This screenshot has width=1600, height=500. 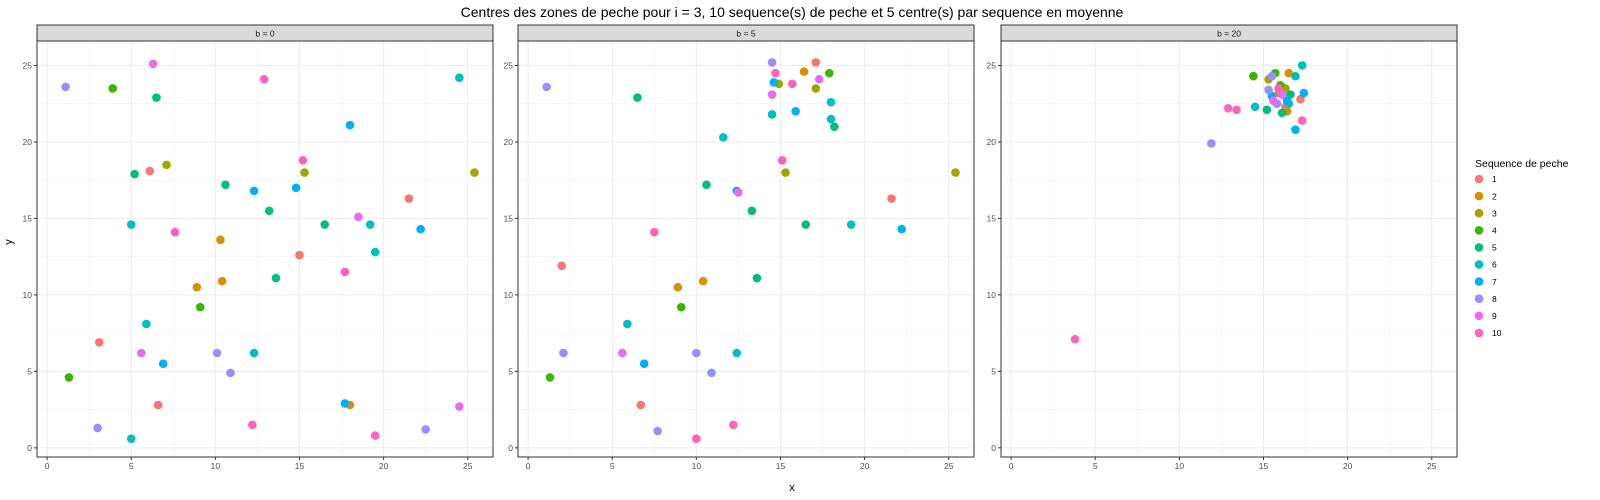 What do you see at coordinates (1521, 248) in the screenshot?
I see `legend: Sequence de peche 1 2 3 4 5 6 7 8 9 10` at bounding box center [1521, 248].